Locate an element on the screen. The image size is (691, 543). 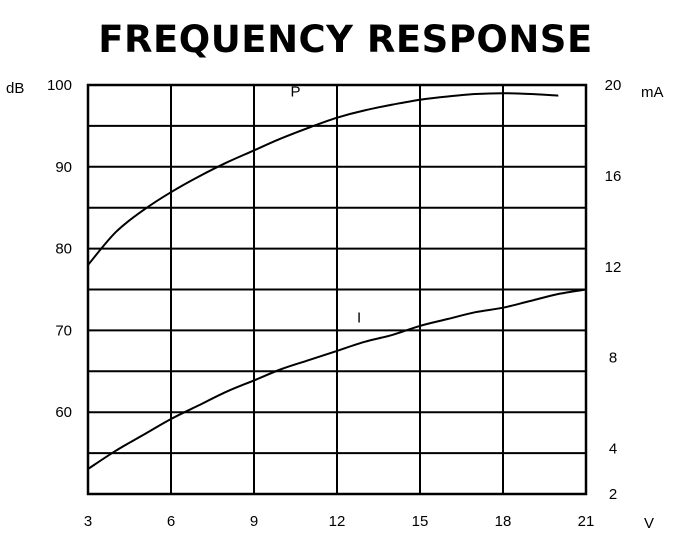
y-right-tick-label: 8 is located at coordinates (613, 358).